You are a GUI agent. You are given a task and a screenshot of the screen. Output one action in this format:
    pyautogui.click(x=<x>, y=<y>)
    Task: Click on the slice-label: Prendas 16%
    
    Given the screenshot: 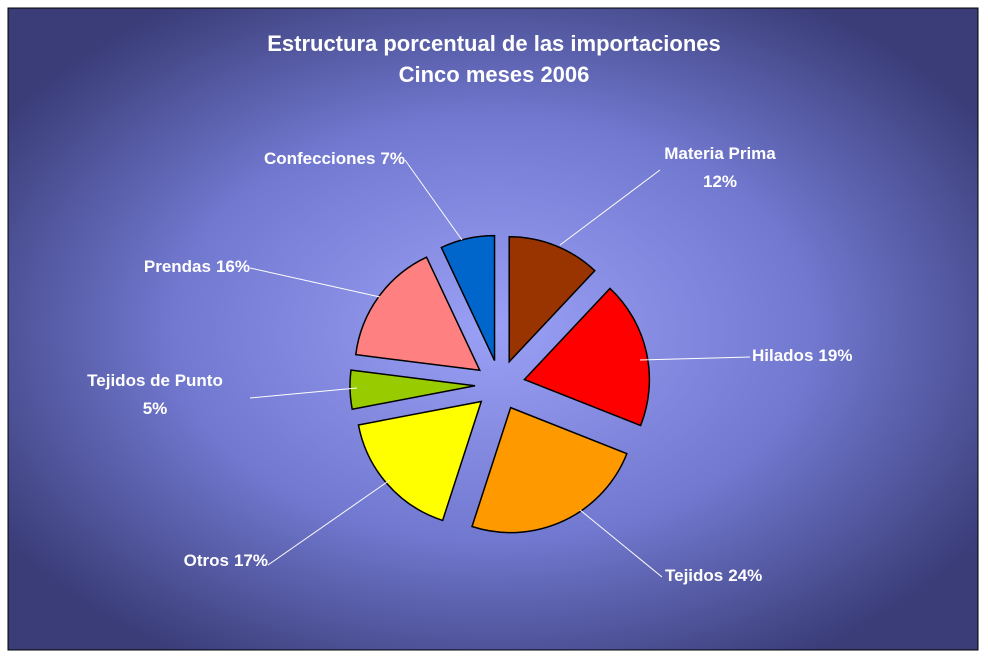 What is the action you would take?
    pyautogui.click(x=197, y=266)
    